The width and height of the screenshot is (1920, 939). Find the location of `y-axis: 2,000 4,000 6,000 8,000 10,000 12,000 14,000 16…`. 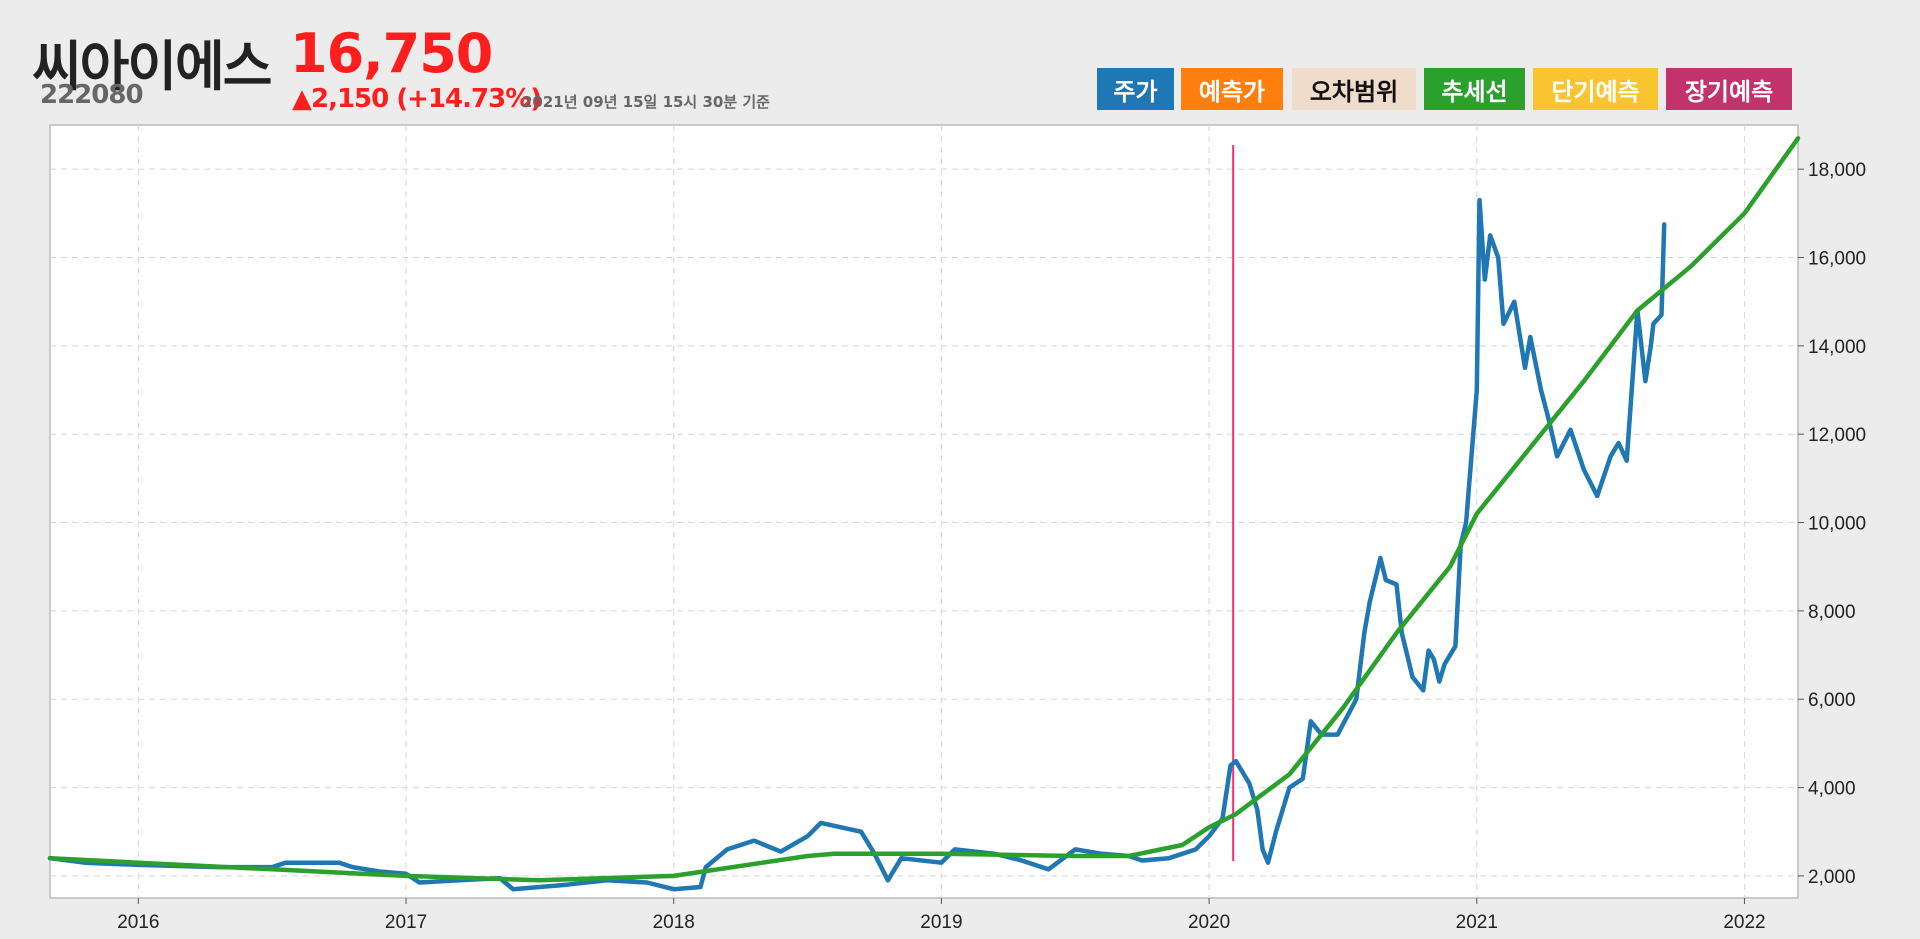

y-axis: 2,000 4,000 6,000 8,000 10,000 12,000 14,000 16… is located at coordinates (1832, 524).